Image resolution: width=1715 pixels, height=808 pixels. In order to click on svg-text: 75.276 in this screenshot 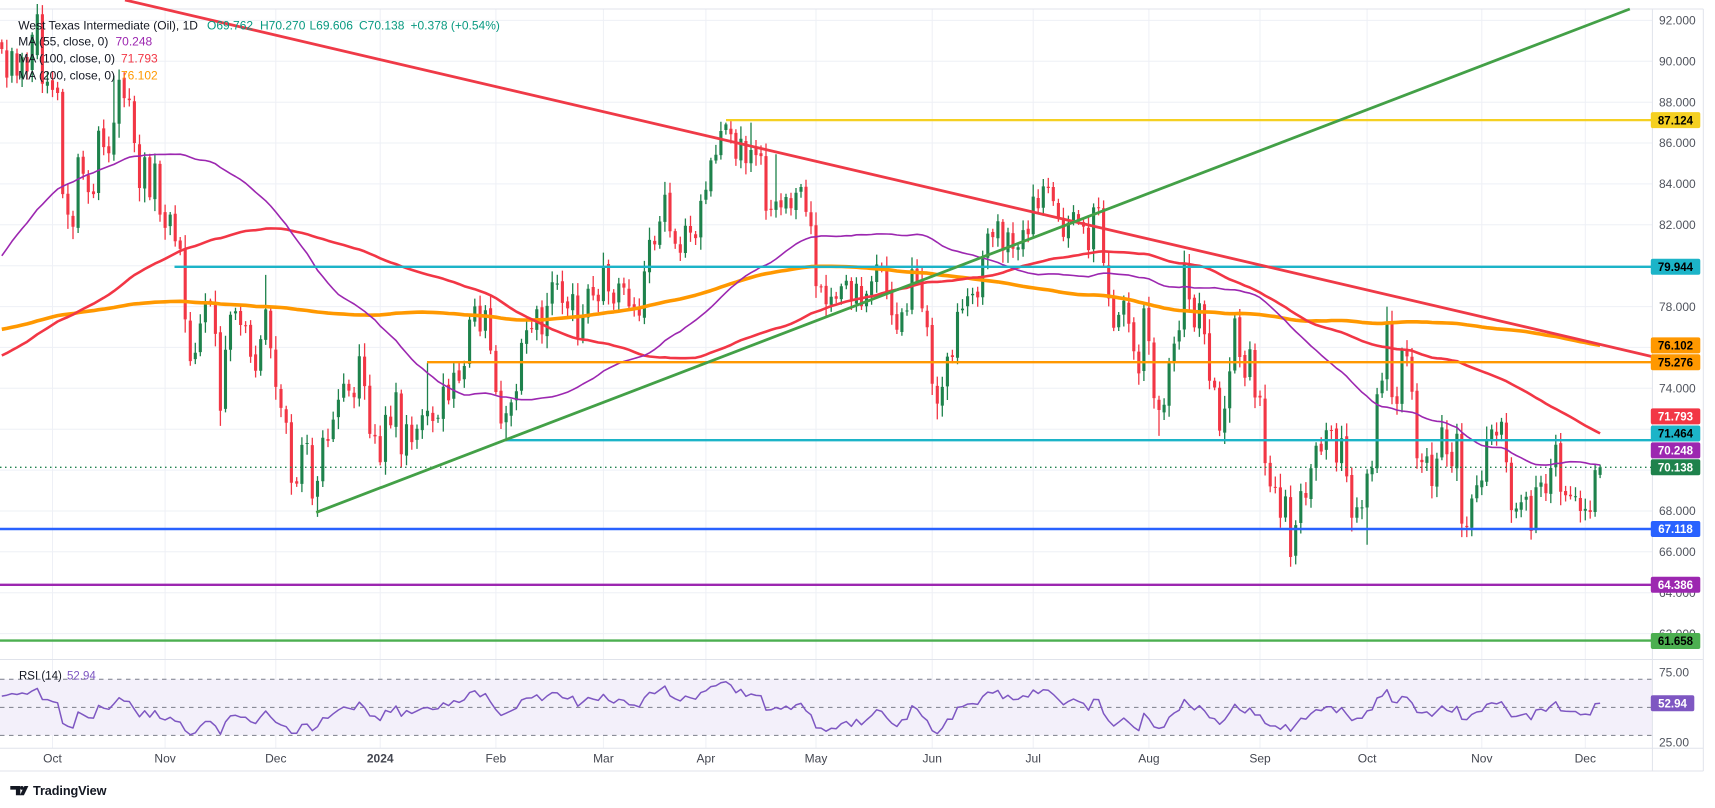, I will do `click(1675, 363)`.